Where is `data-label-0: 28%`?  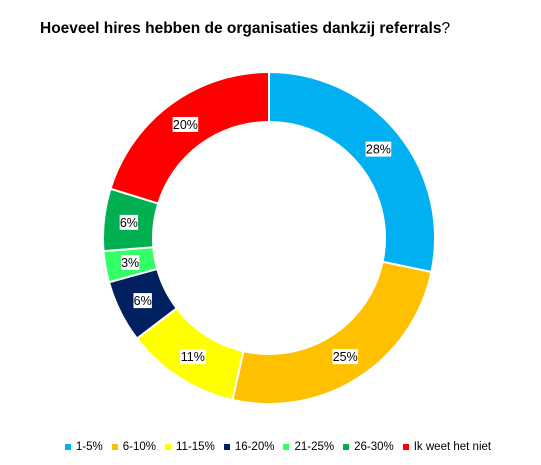 data-label-0: 28% is located at coordinates (378, 149).